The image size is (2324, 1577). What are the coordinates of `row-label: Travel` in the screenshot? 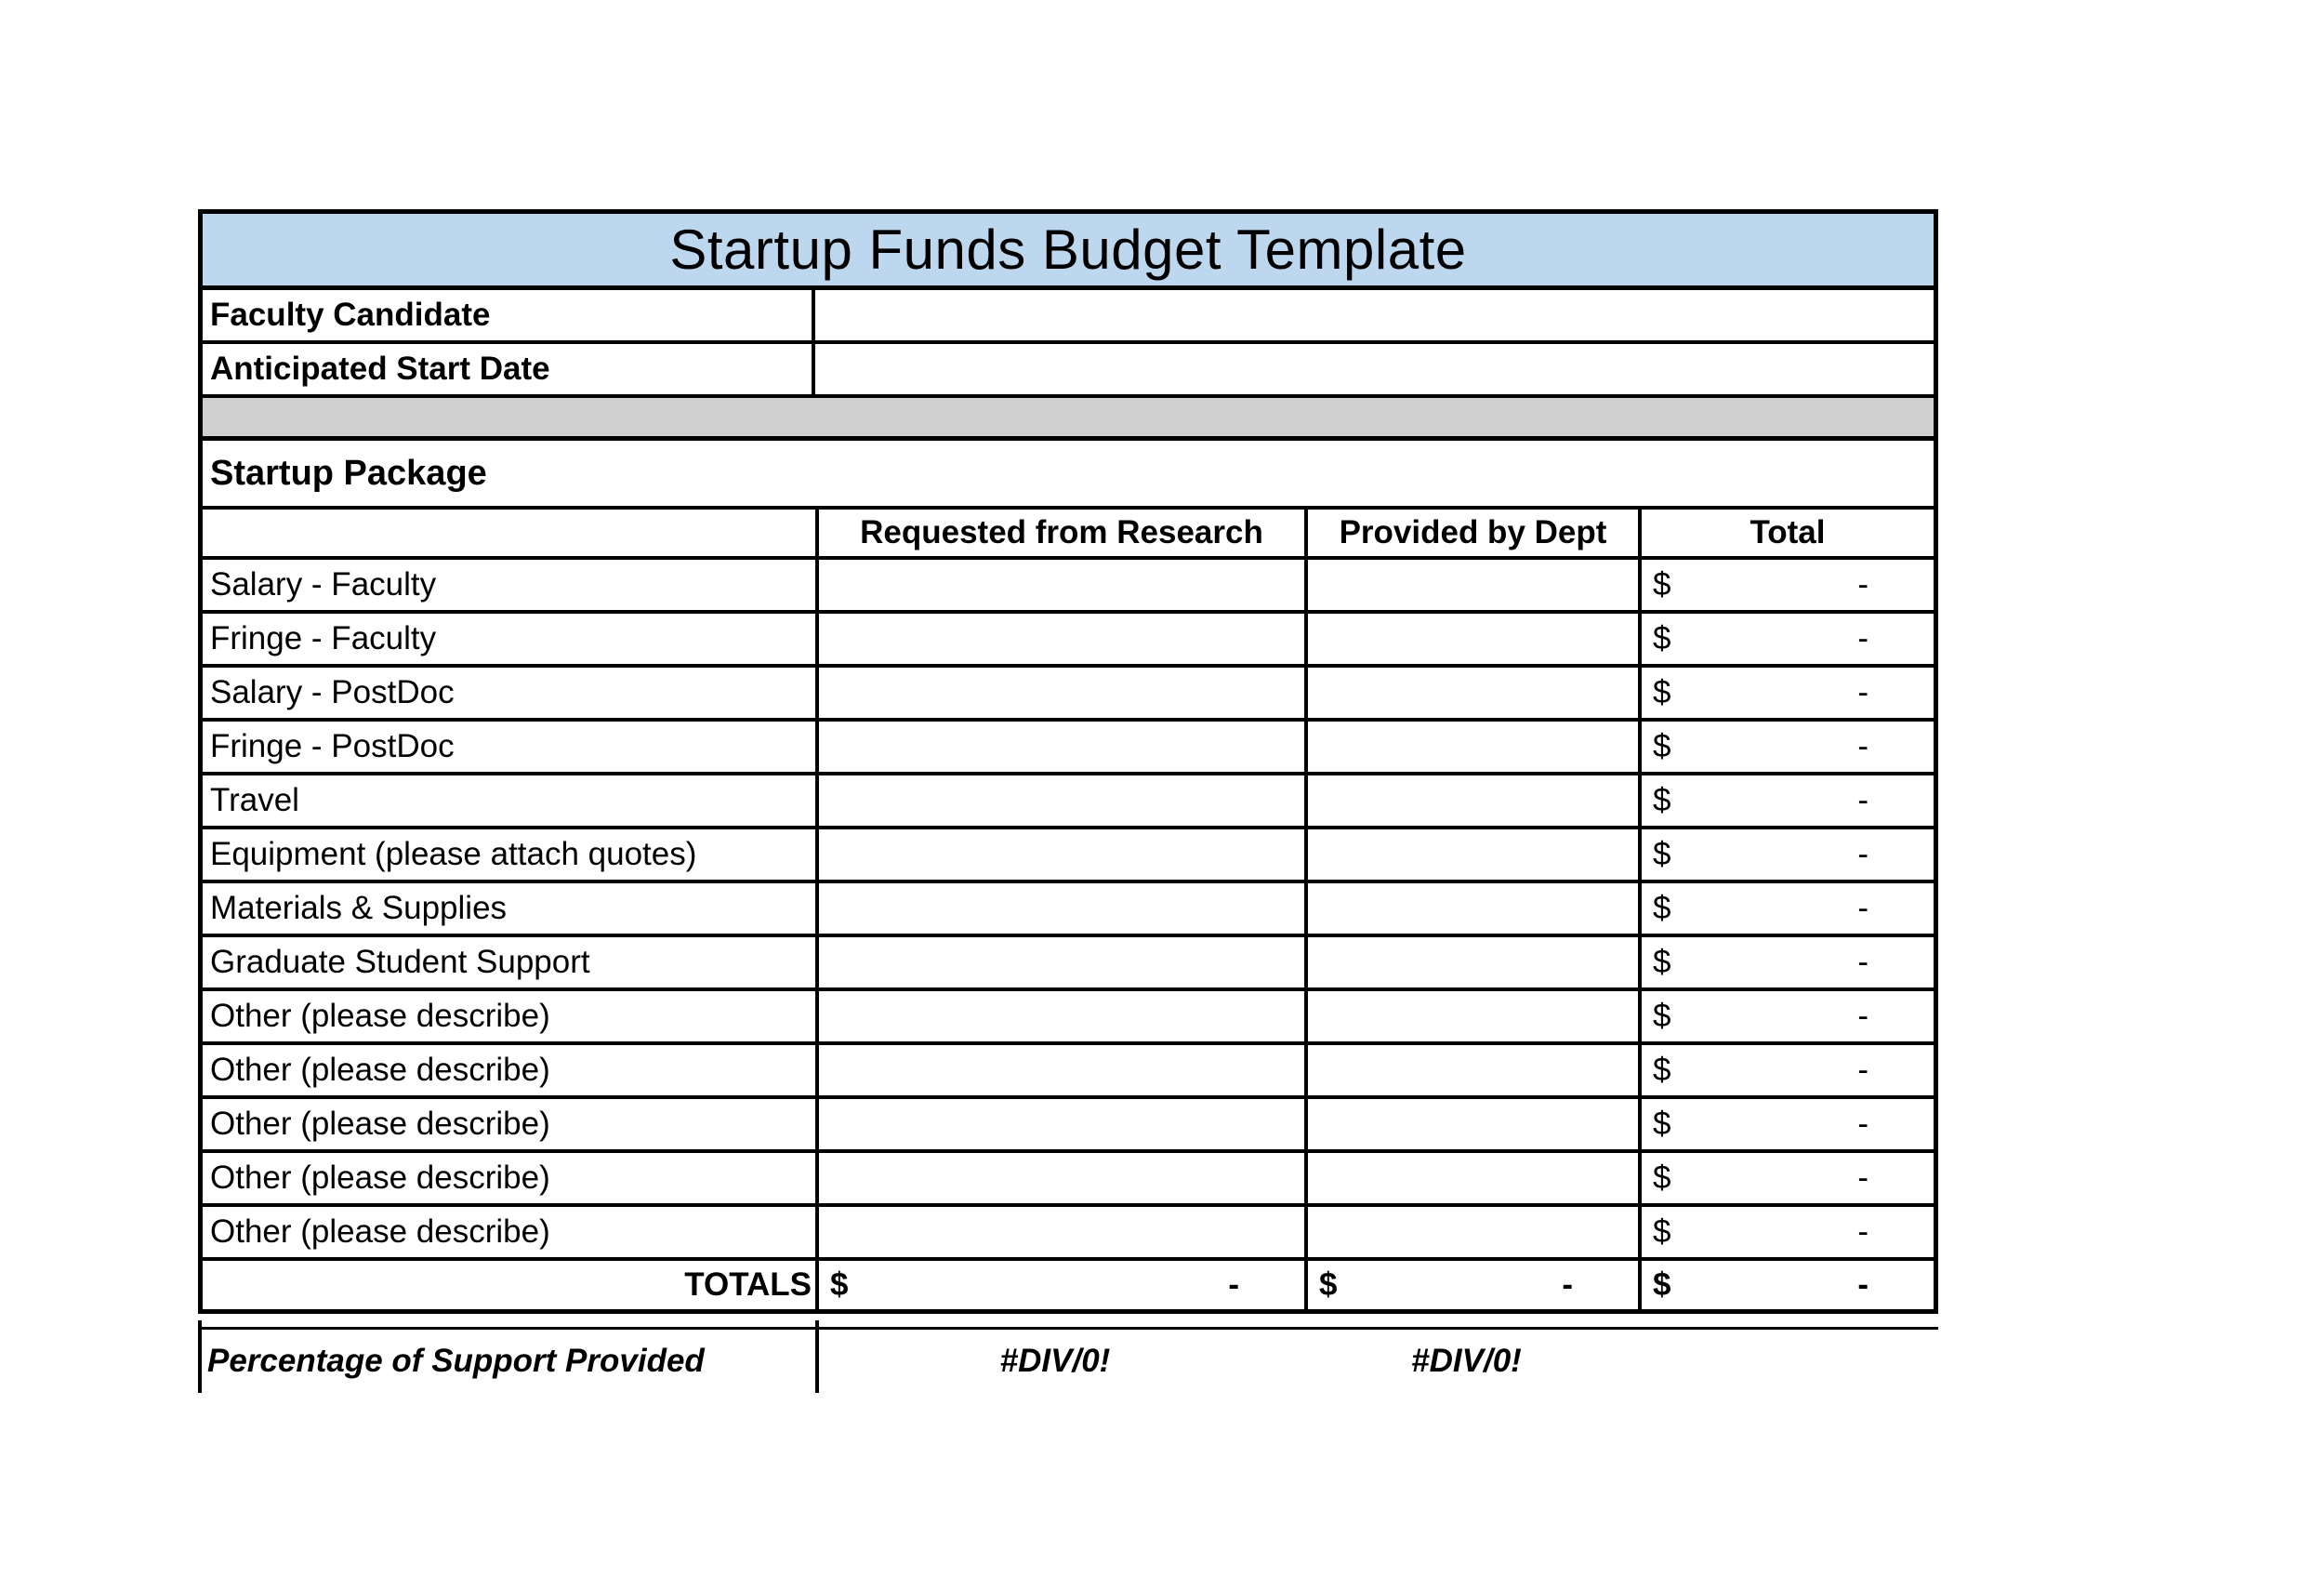 It's located at (254, 800).